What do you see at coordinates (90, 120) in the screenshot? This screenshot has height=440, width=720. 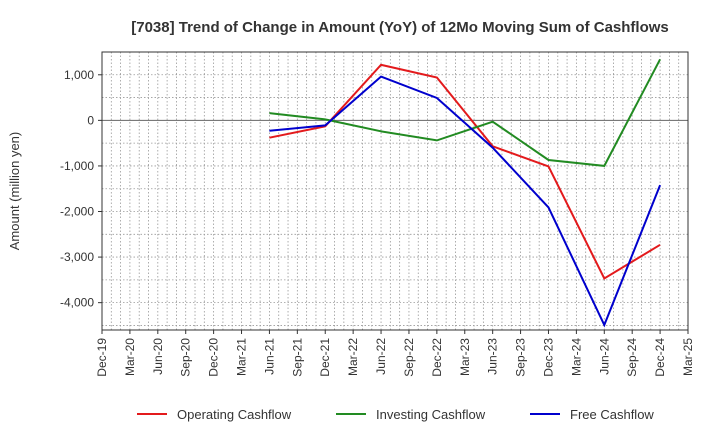 I see `y-tick-label: 0` at bounding box center [90, 120].